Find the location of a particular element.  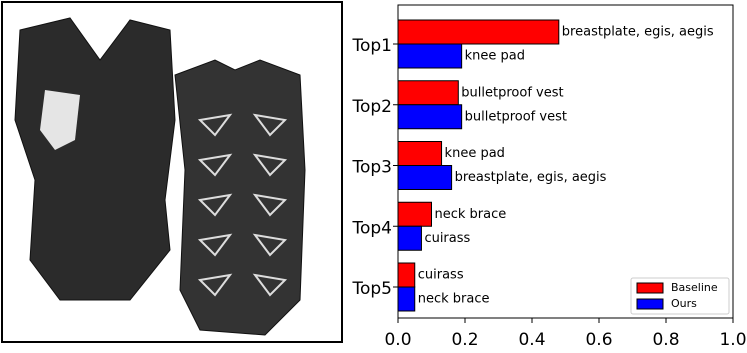

y-tick-label: Top3 is located at coordinates (371, 168).